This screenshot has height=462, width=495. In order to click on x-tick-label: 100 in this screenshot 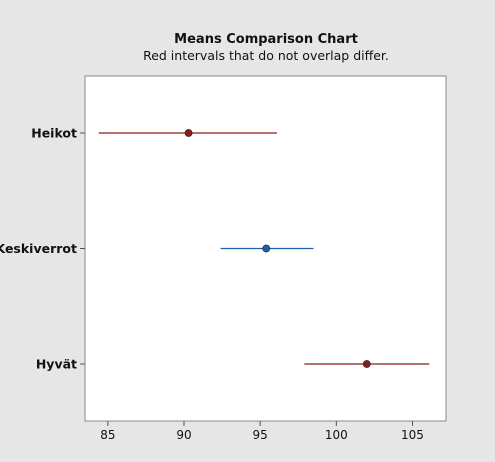, I will do `click(336, 435)`.